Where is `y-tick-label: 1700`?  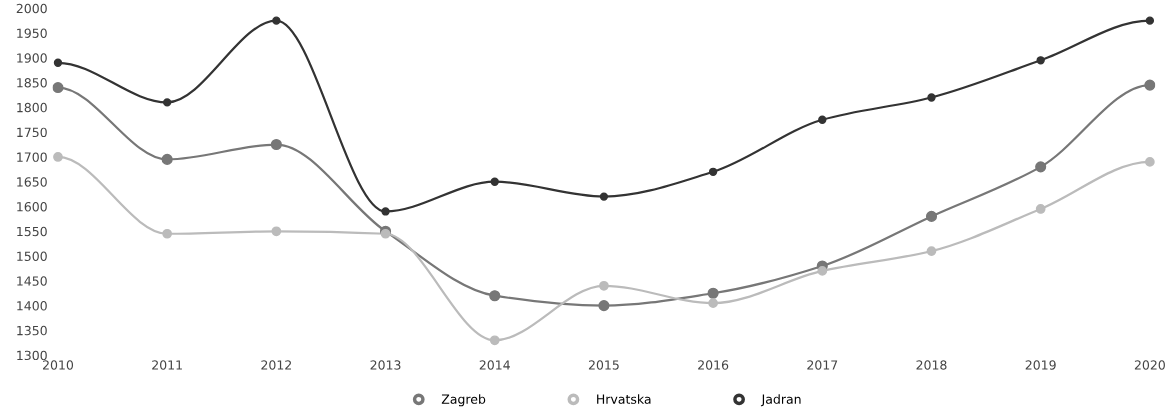 y-tick-label: 1700 is located at coordinates (32, 157).